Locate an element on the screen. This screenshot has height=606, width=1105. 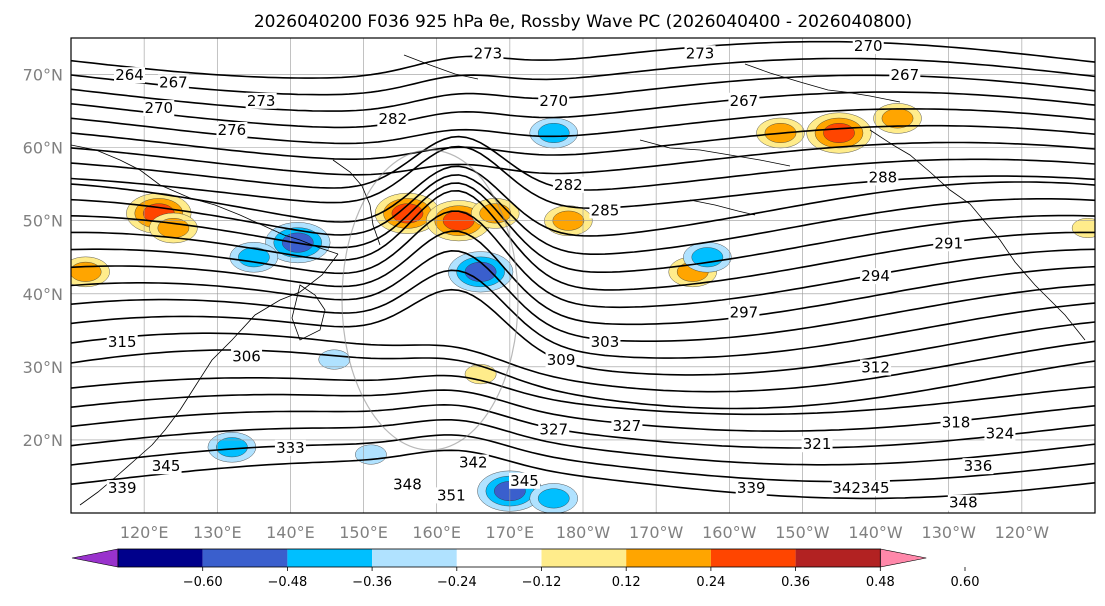
lat-tick-label: 50°N is located at coordinates (43, 221).